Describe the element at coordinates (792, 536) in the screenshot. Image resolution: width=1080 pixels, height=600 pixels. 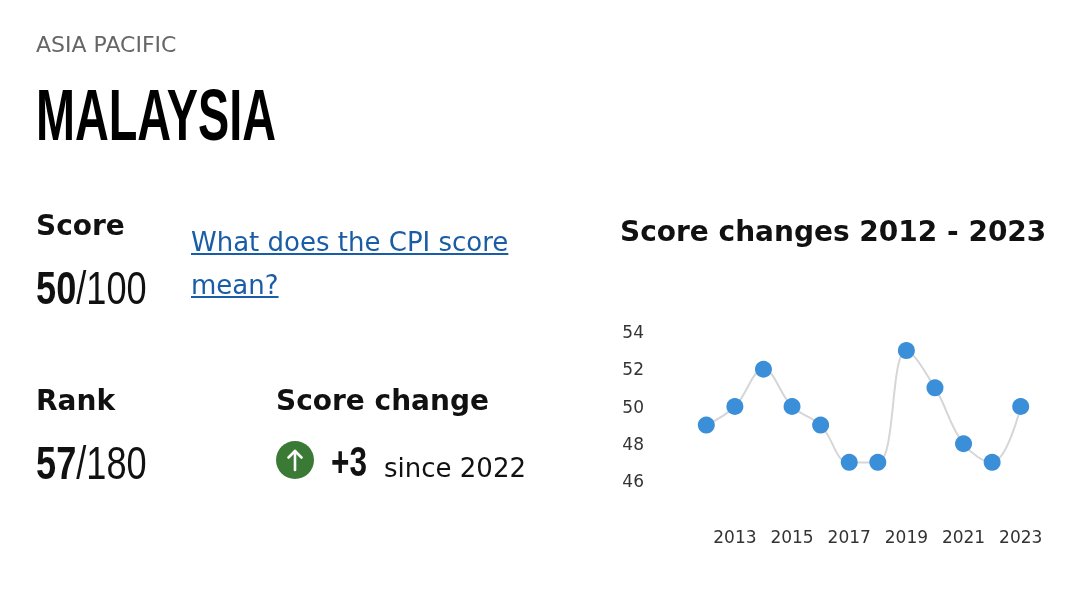
I see `x-tick-label: 2015` at that location.